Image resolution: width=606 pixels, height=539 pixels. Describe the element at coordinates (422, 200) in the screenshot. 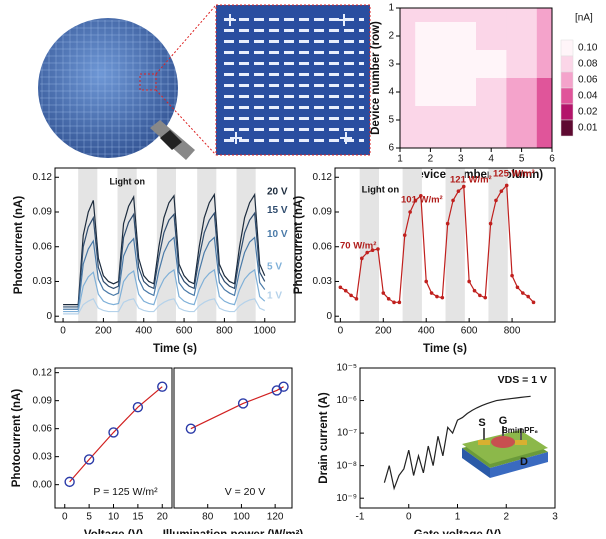

I see `annotation: 101 W/m²` at that location.